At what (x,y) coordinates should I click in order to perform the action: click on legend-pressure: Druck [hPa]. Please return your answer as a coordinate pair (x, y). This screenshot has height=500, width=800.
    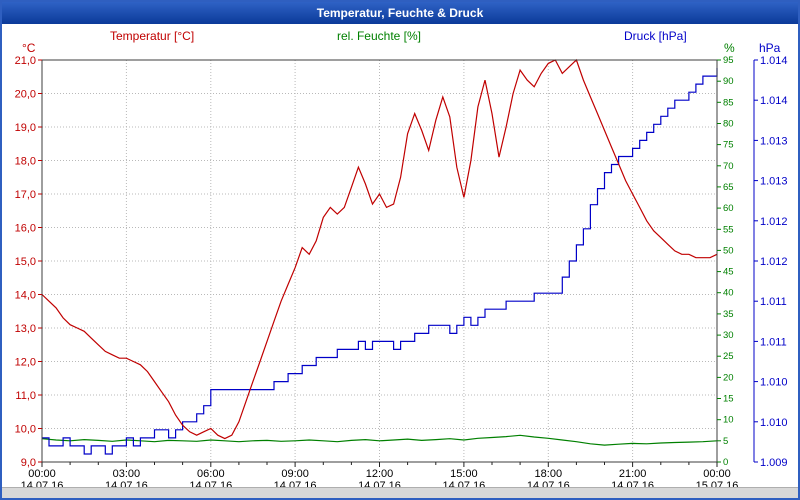
    Looking at the image, I should click on (655, 36).